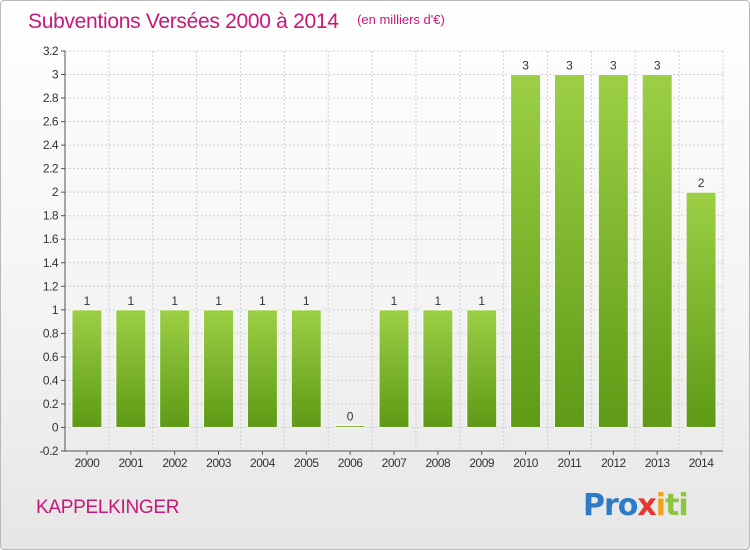  Describe the element at coordinates (51, 122) in the screenshot. I see `y-tick-label: 2.6` at that location.